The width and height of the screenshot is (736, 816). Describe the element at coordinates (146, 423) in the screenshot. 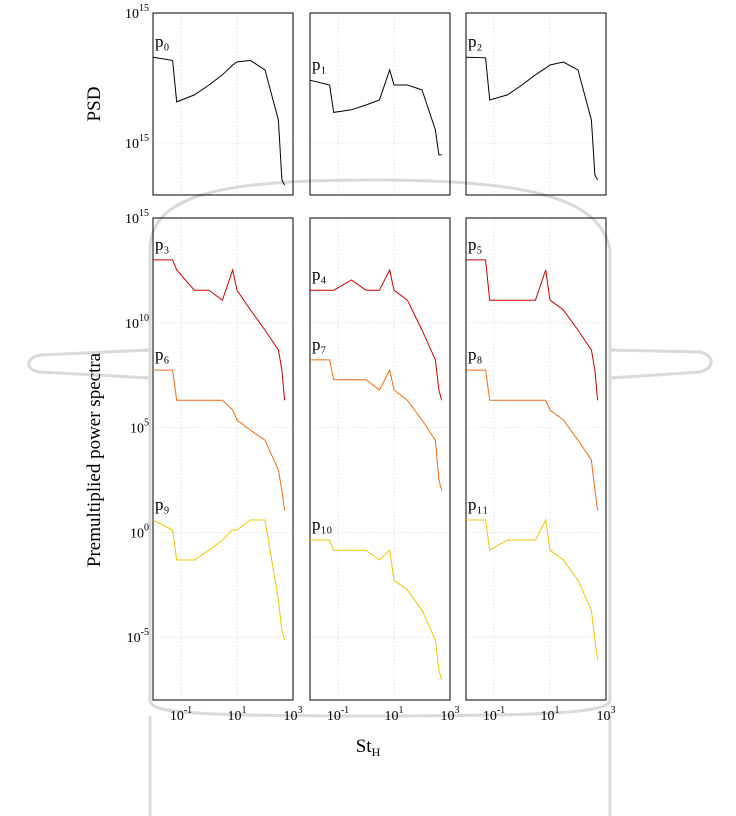

I see `y-tick-label-exp: 5` at that location.